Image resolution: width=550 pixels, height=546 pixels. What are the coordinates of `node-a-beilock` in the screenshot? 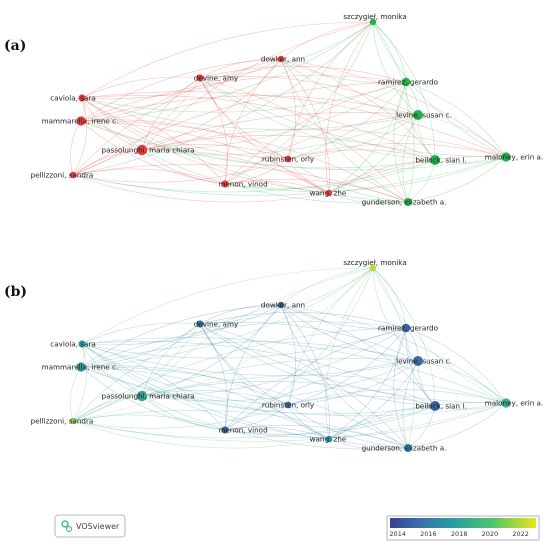 It's located at (435, 160).